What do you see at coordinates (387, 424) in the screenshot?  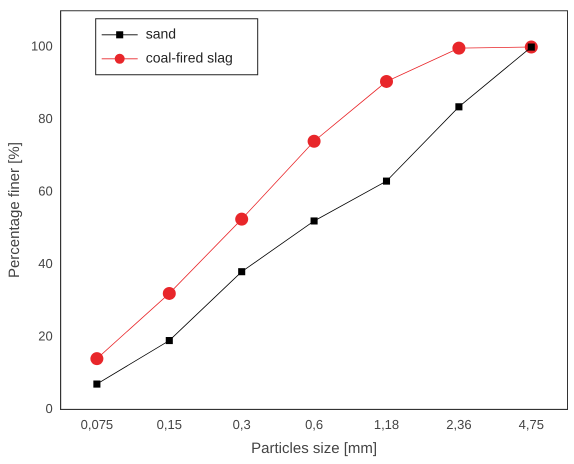 I see `x-tick-label: 1,18` at bounding box center [387, 424].